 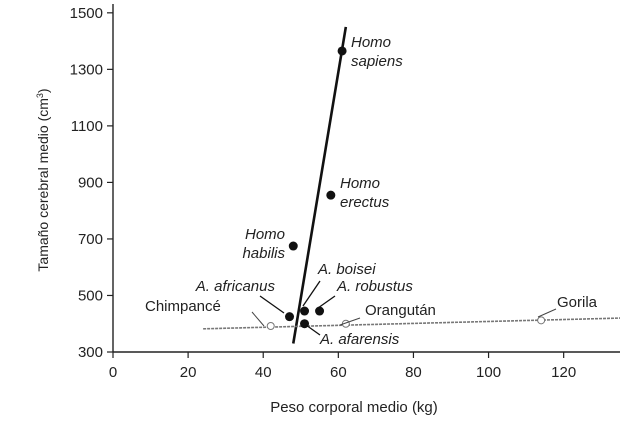 I want to click on x-axis-label: Peso corporal medio (kg), so click(x=354, y=407).